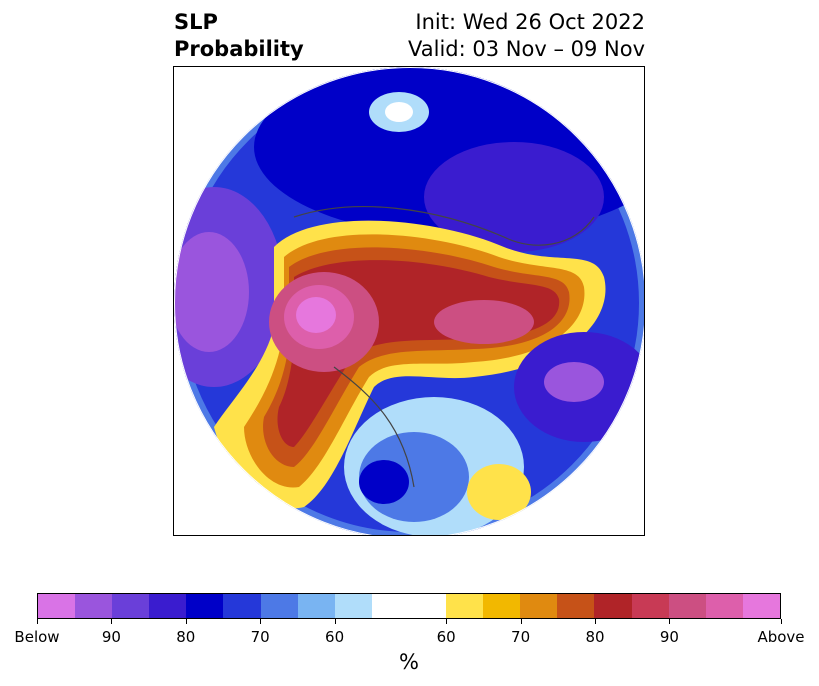  Describe the element at coordinates (196, 22) in the screenshot. I see `title-variable: SLP` at that location.